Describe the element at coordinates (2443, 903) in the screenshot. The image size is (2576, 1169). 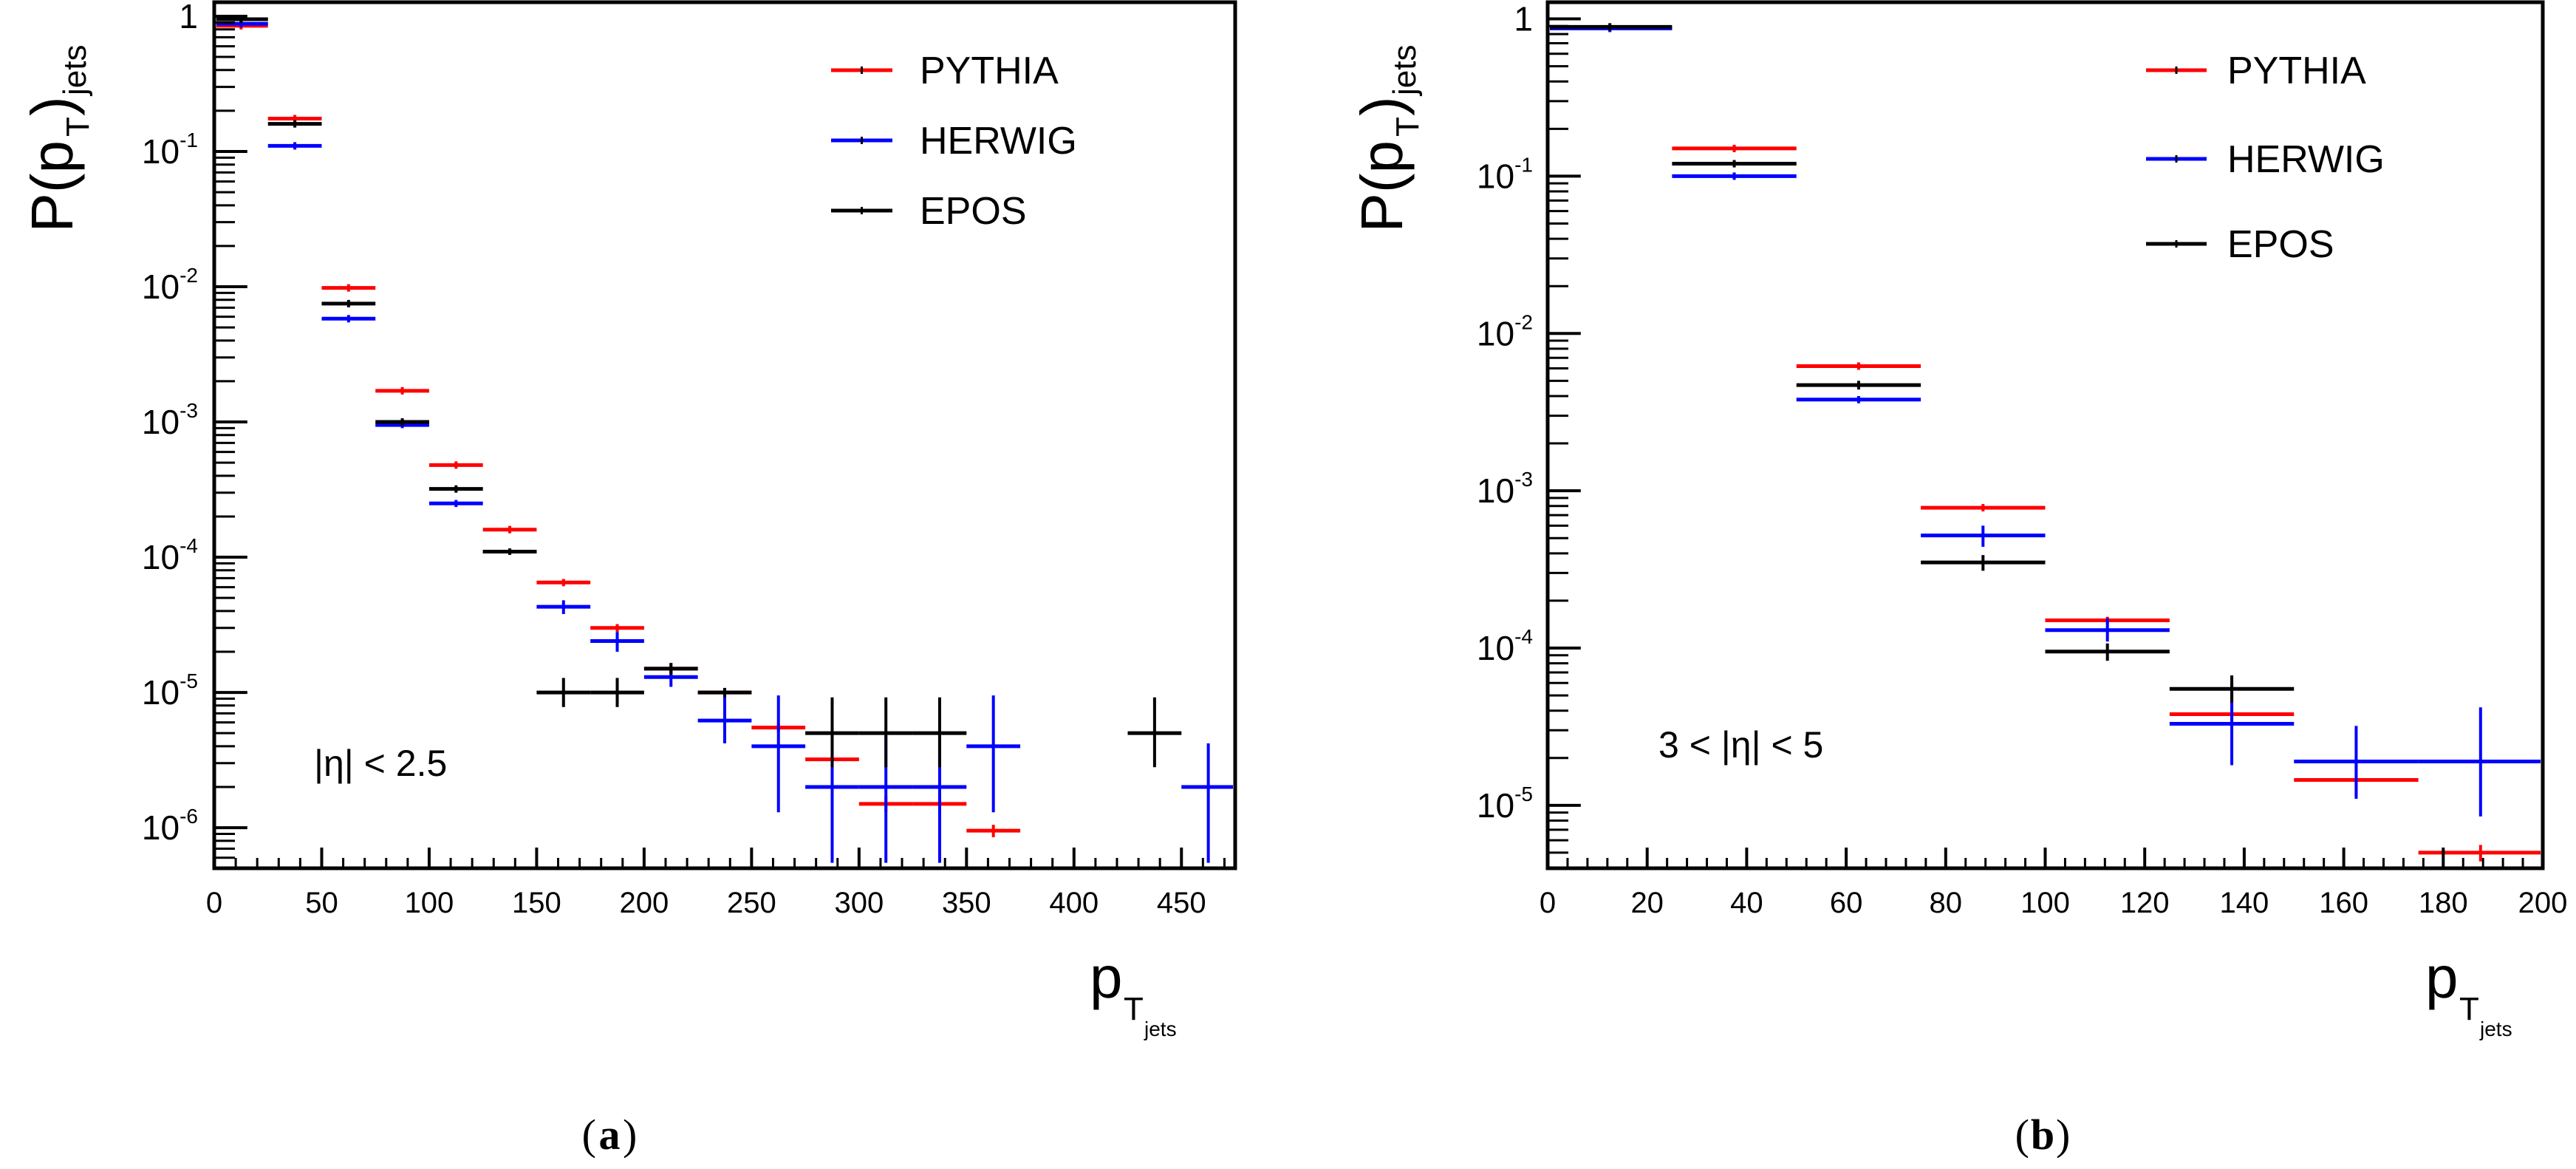
I see `x-tick-label-b-180: 180` at that location.